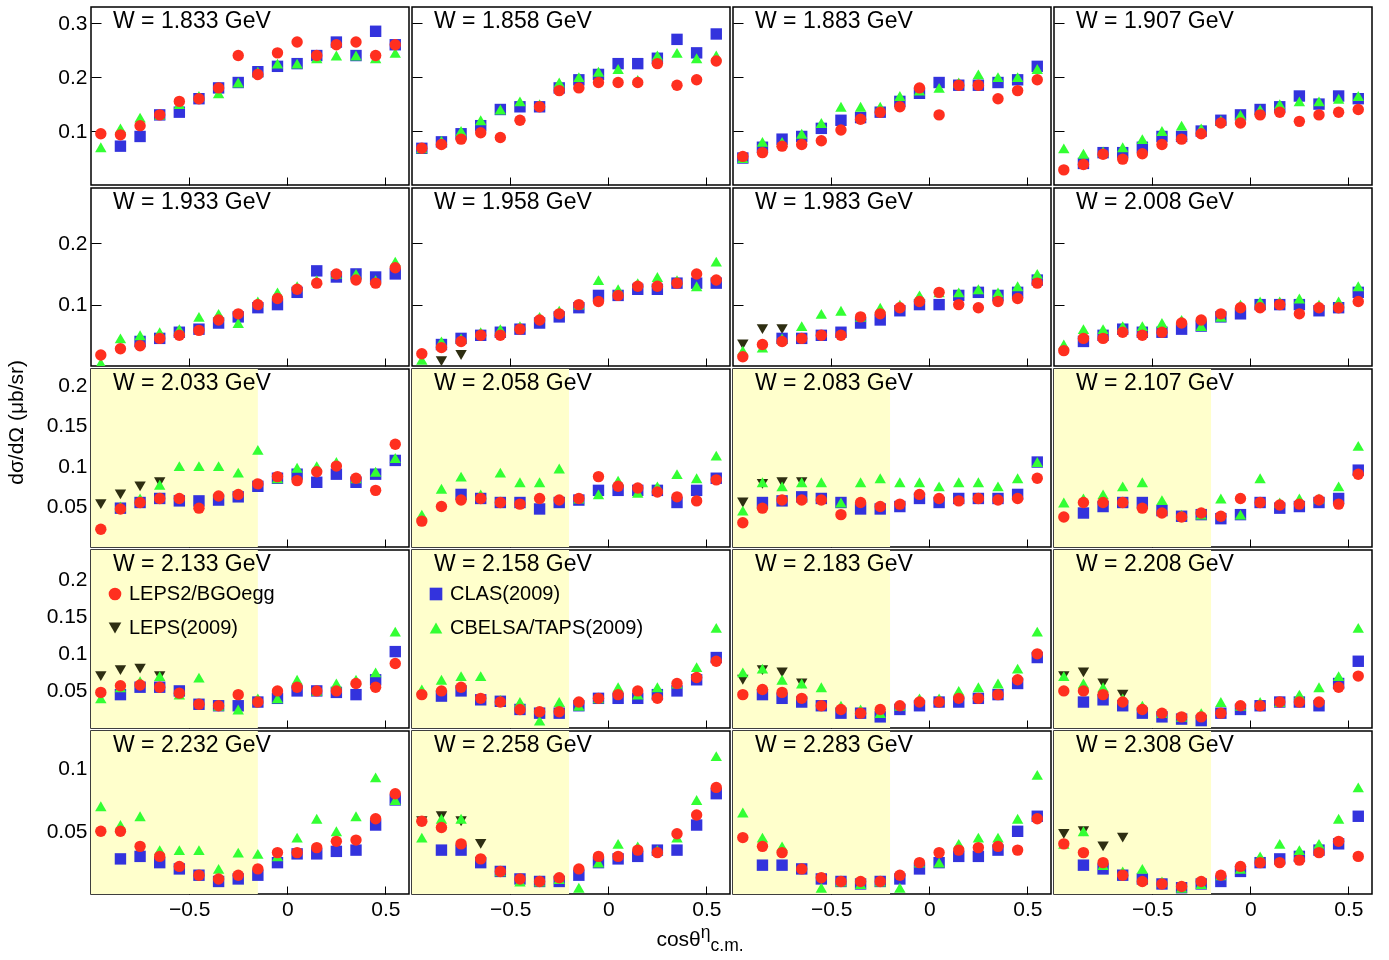 The height and width of the screenshot is (960, 1389). What do you see at coordinates (192, 744) in the screenshot?
I see `chart-title: W = 2.232 GeV` at bounding box center [192, 744].